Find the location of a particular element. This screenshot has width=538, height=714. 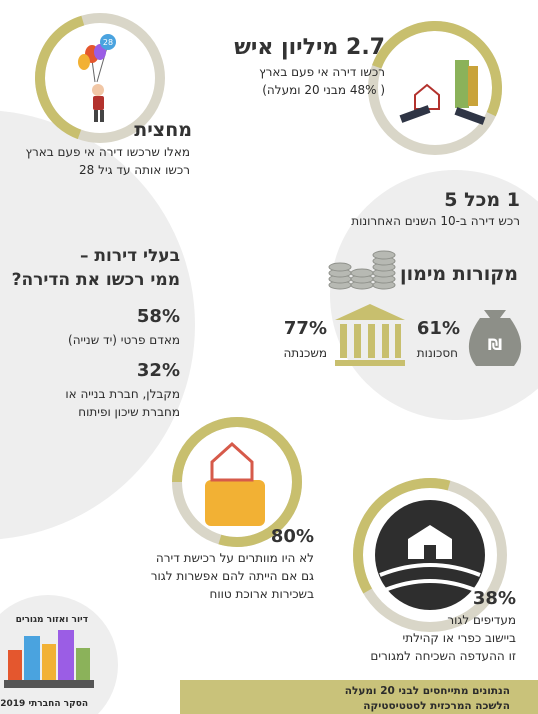

text-line: בשכירות ארוכת טווח is located at coordinates (261, 594).